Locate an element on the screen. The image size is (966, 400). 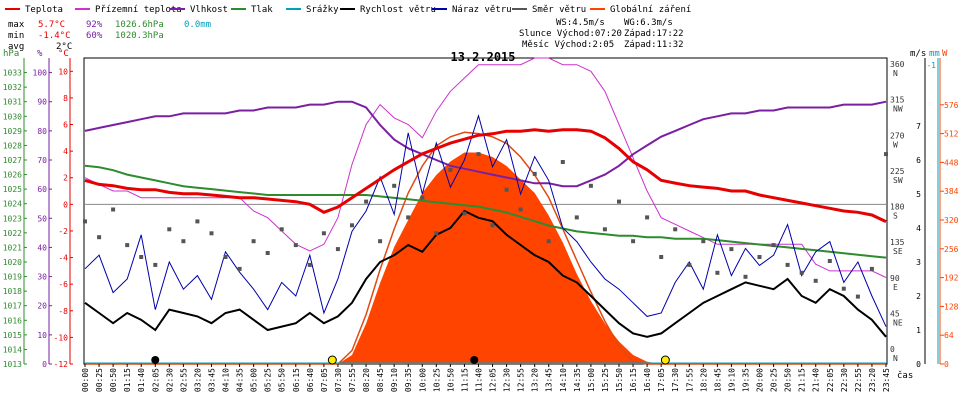
axis-direction-tick-label: 45 is located at coordinates (895, 313).